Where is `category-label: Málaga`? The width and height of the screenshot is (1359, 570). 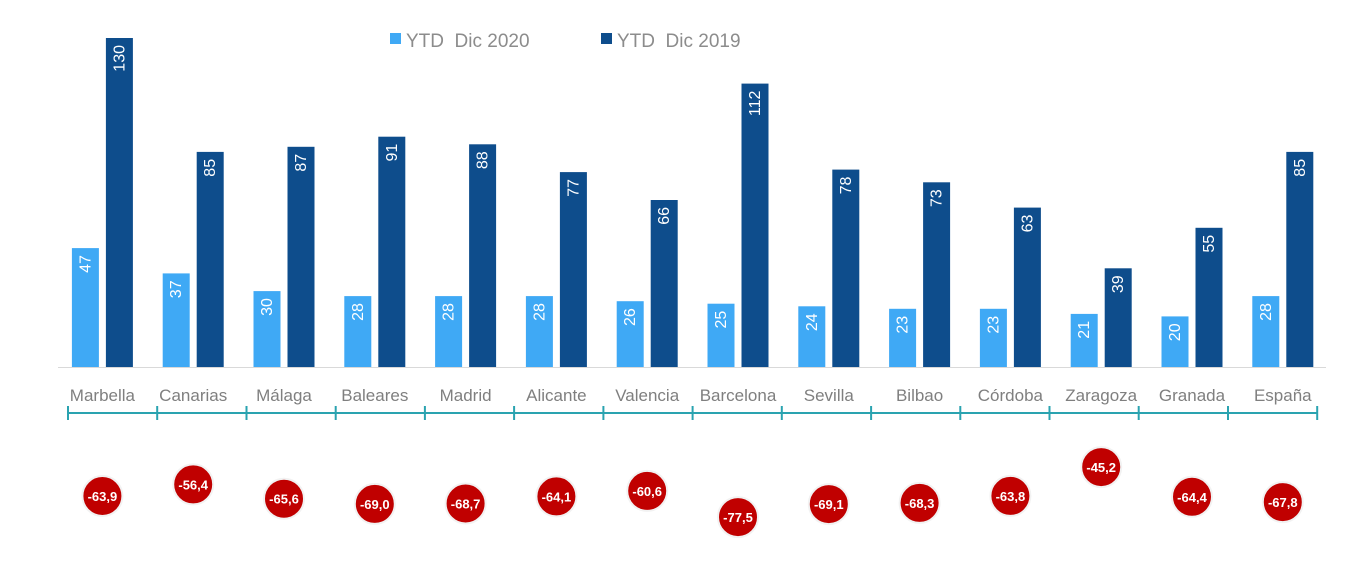 category-label: Málaga is located at coordinates (284, 395).